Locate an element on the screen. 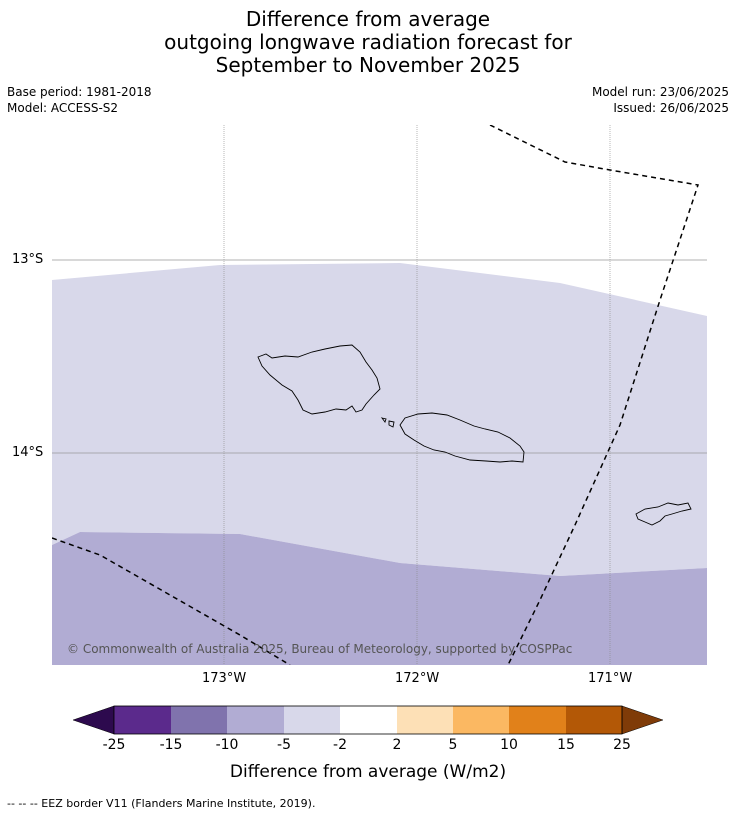 The width and height of the screenshot is (736, 816). title-line-2: outgoing longwave radiation forecast for is located at coordinates (368, 42).